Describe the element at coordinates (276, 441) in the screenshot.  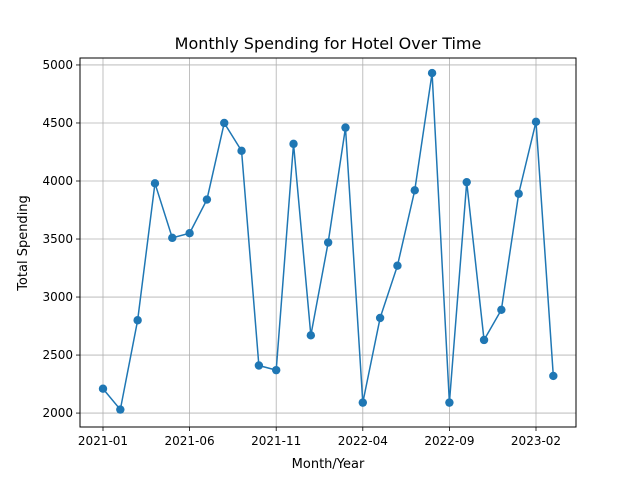
I see `x-tick-label: 2021-11` at that location.